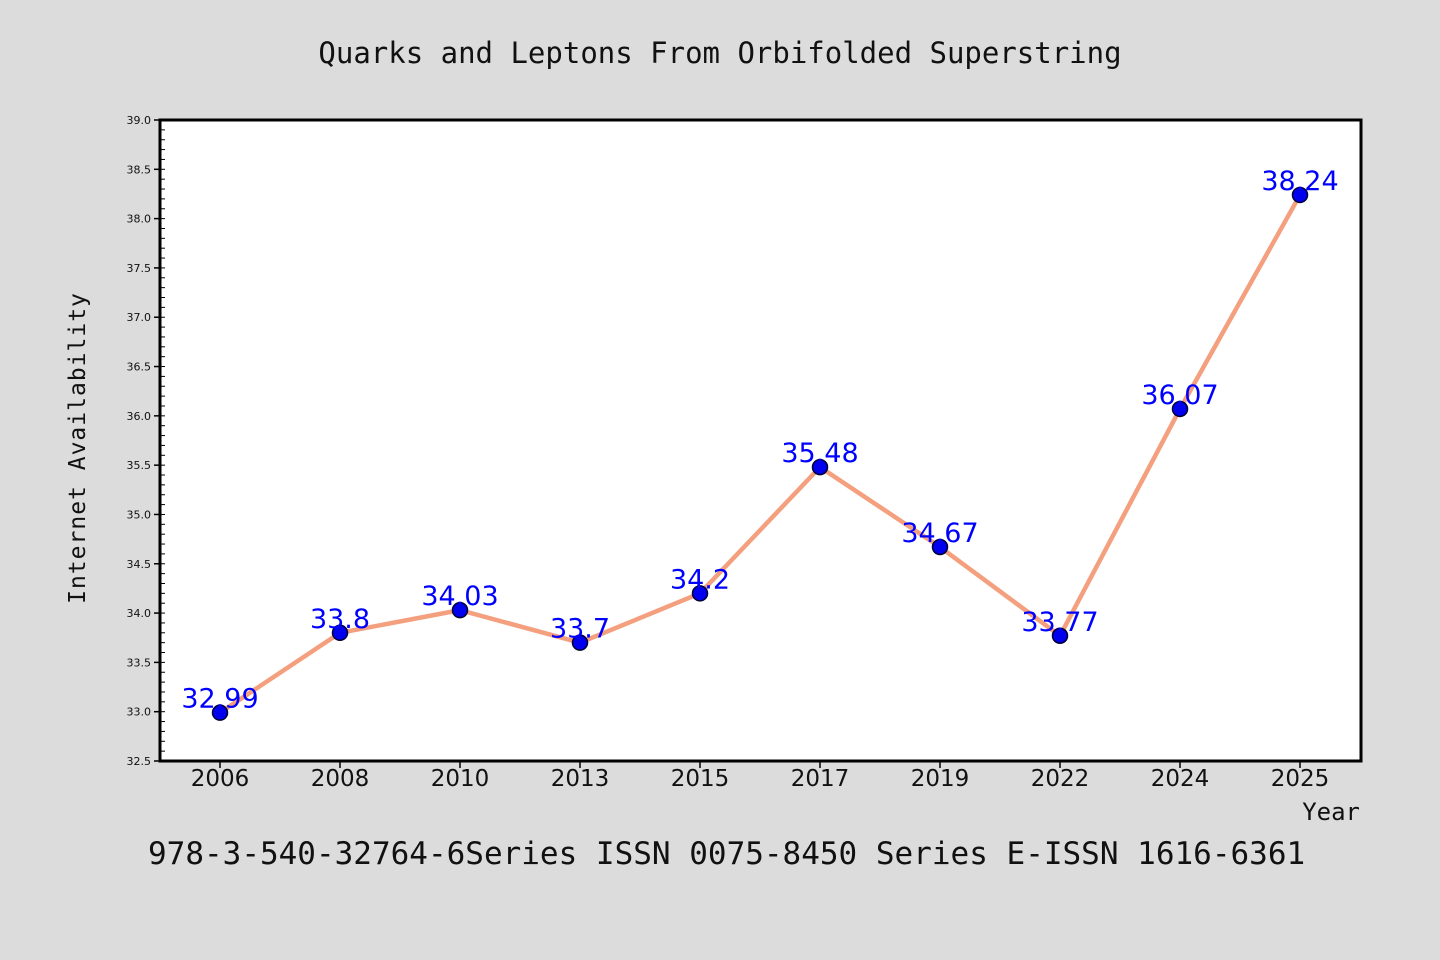 This screenshot has height=960, width=1440. Describe the element at coordinates (139, 613) in the screenshot. I see `y-tick-label: 34.0` at that location.